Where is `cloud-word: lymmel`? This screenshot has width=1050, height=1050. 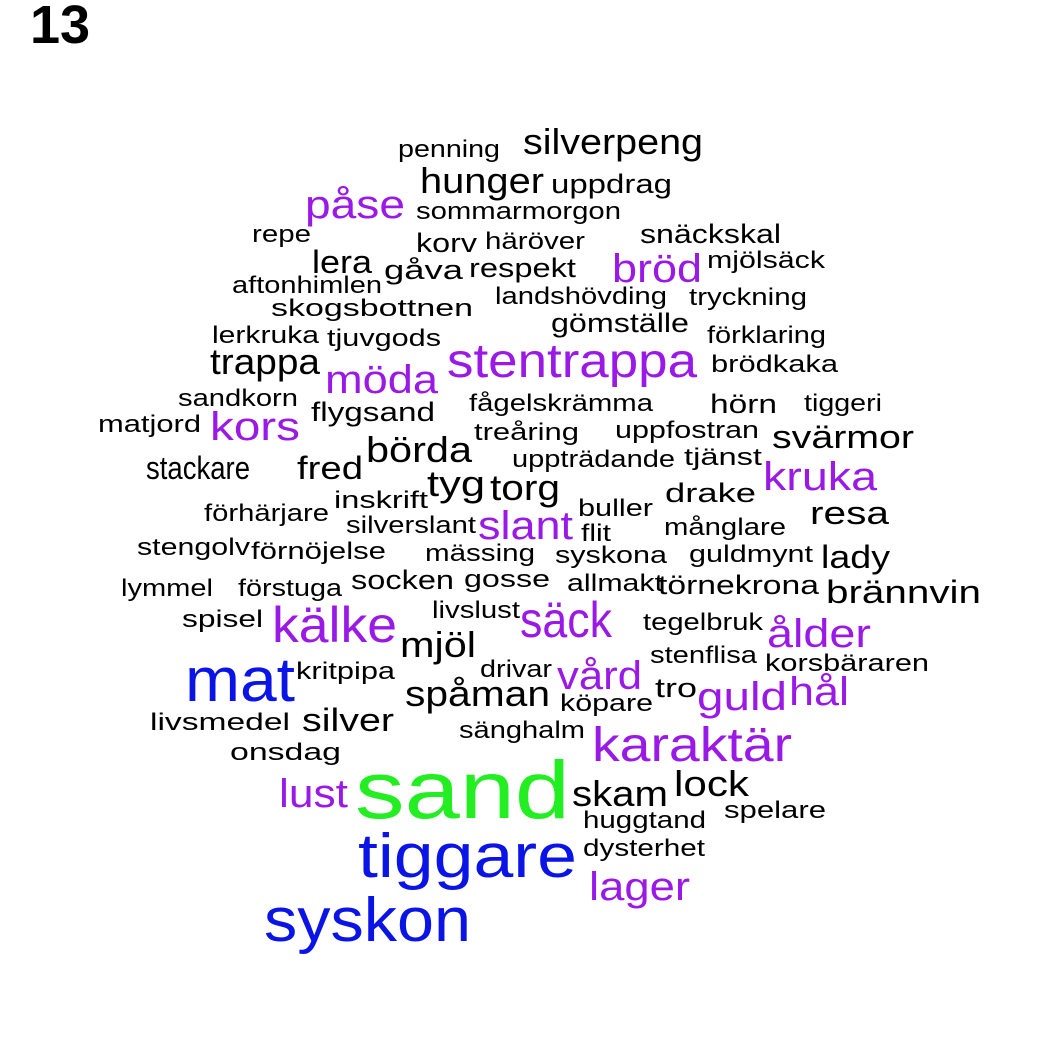 cloud-word: lymmel is located at coordinates (167, 588).